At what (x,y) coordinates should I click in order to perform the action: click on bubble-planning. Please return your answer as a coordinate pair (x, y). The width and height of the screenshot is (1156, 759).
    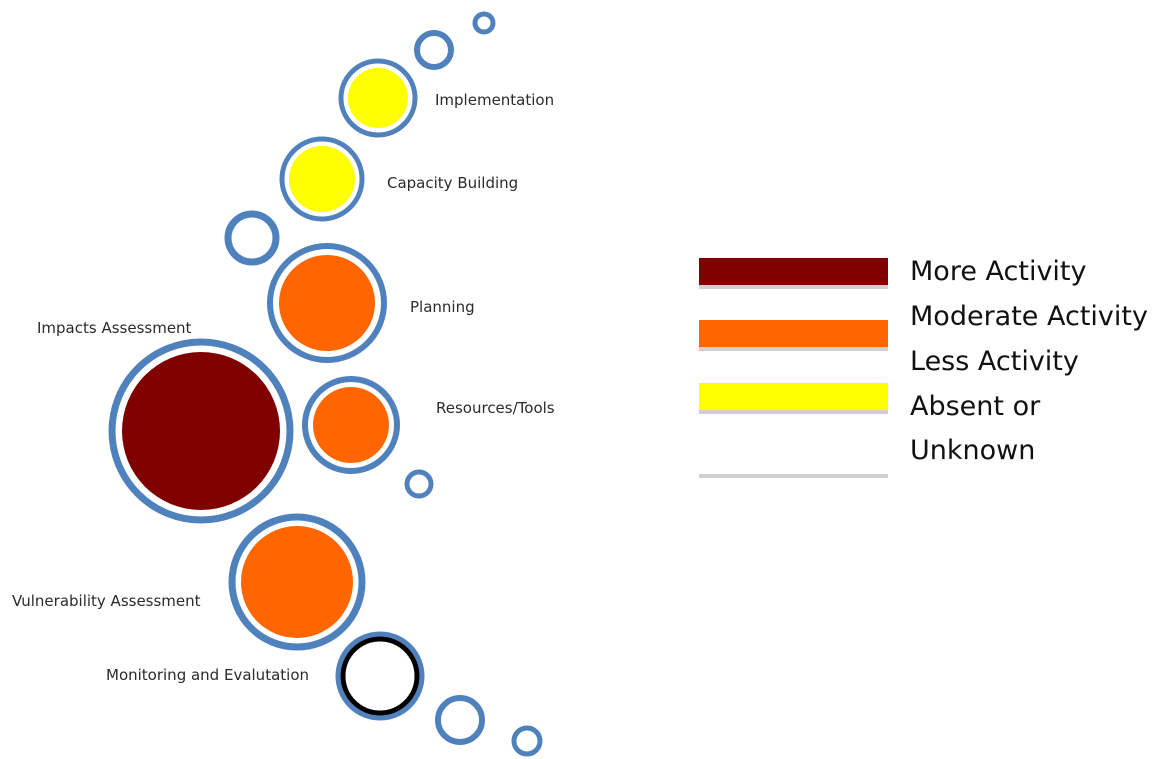
    Looking at the image, I should click on (327, 303).